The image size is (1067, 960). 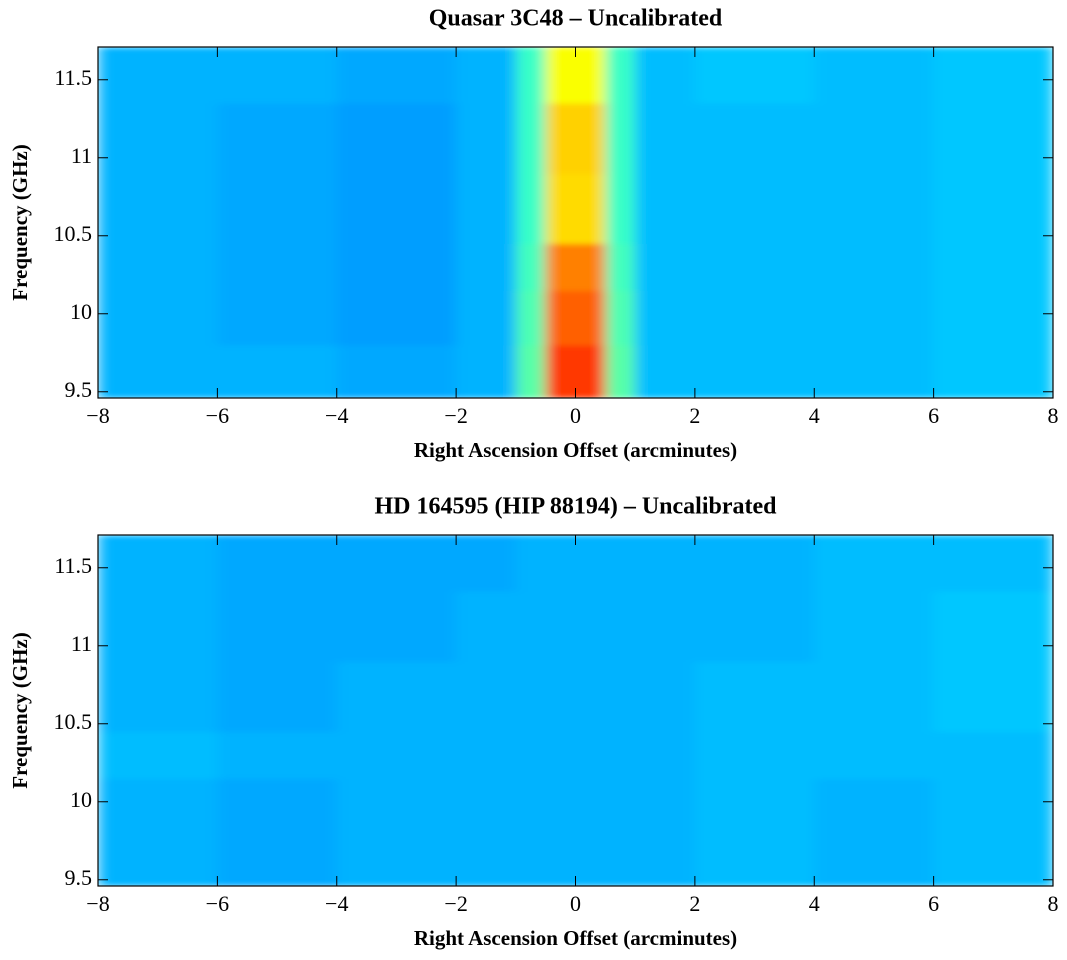 I want to click on y-tick-label: 9.5, so click(x=79, y=877).